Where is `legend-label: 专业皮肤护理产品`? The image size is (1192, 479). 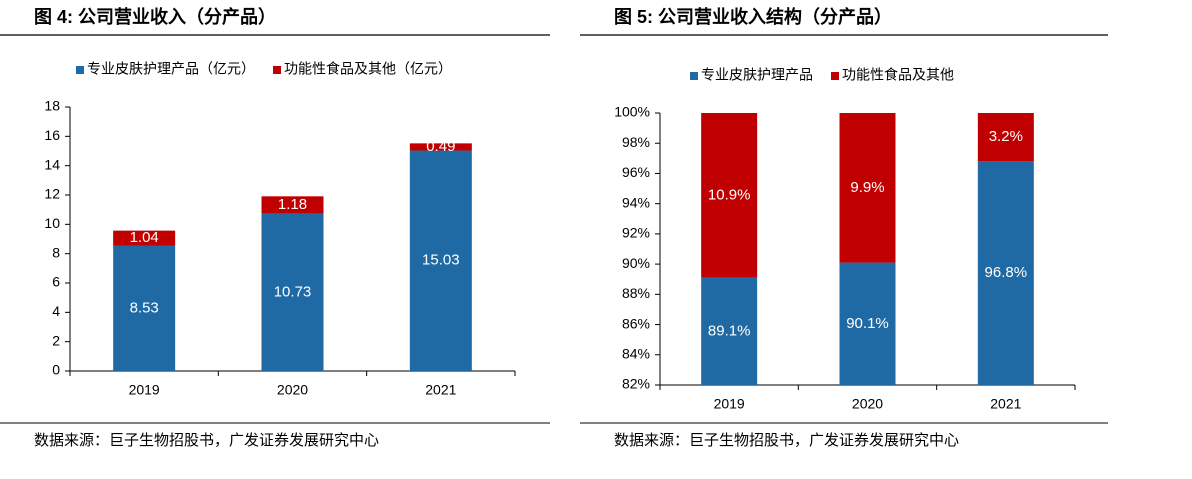 legend-label: 专业皮肤护理产品 is located at coordinates (757, 75).